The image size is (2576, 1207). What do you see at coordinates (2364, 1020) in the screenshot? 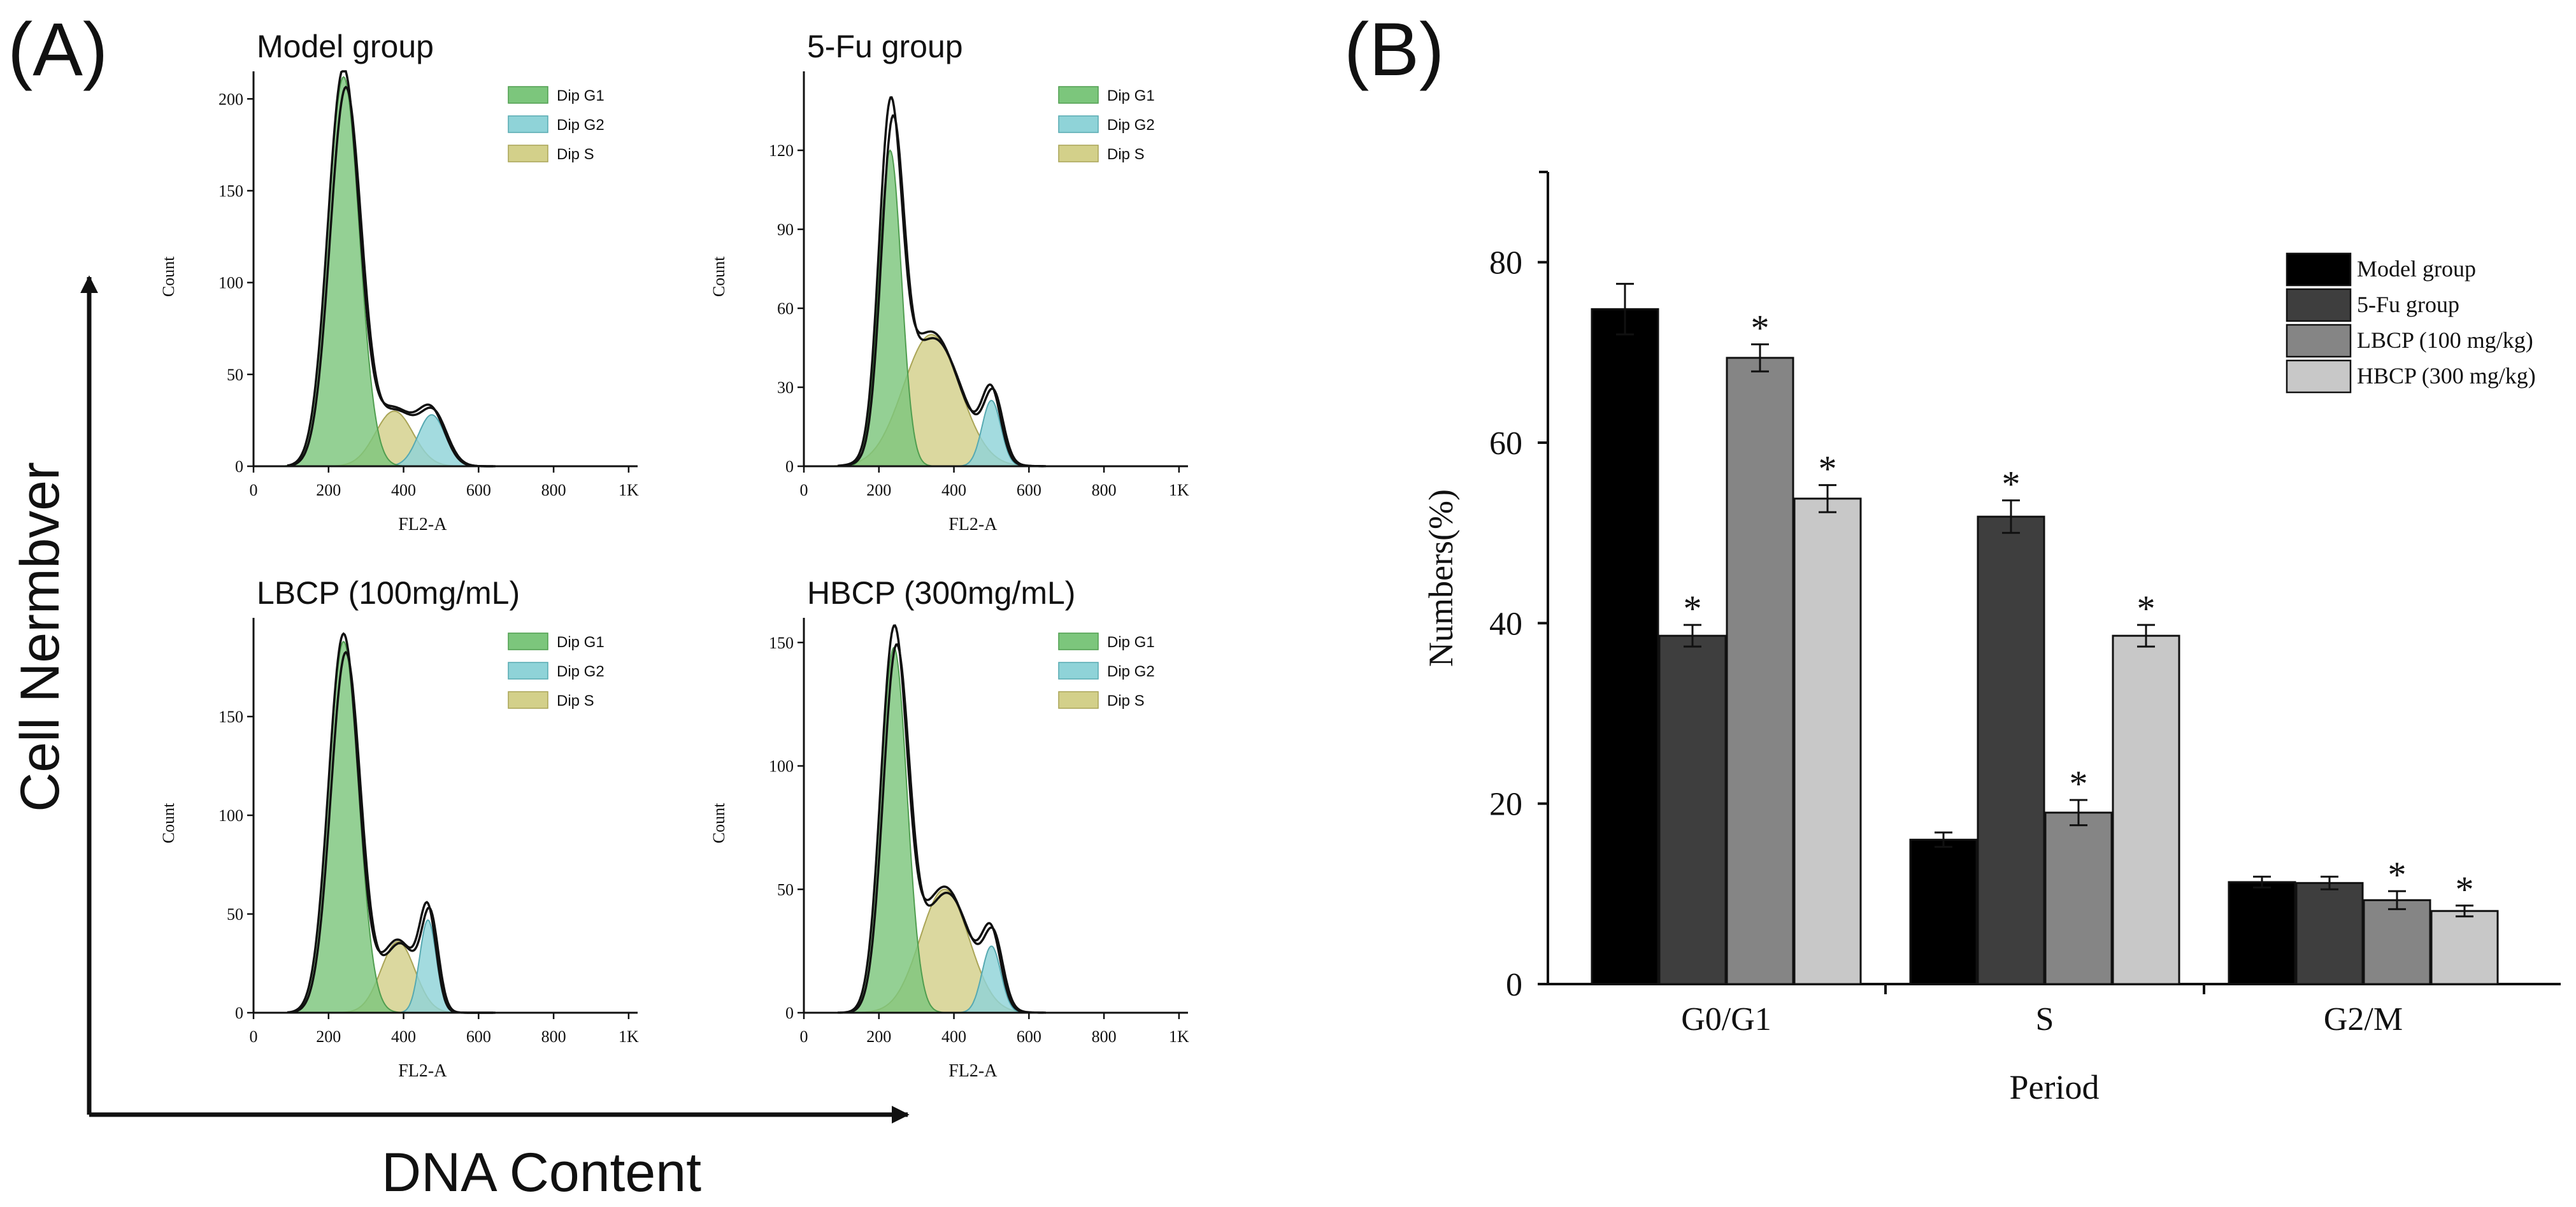
I see `category-label-g2-m: G2/M` at bounding box center [2364, 1020].